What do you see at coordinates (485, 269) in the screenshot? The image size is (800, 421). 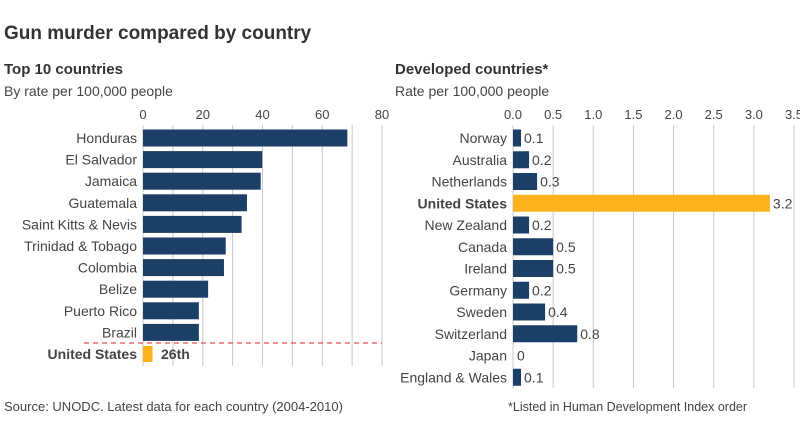 I see `category-label: Ireland` at bounding box center [485, 269].